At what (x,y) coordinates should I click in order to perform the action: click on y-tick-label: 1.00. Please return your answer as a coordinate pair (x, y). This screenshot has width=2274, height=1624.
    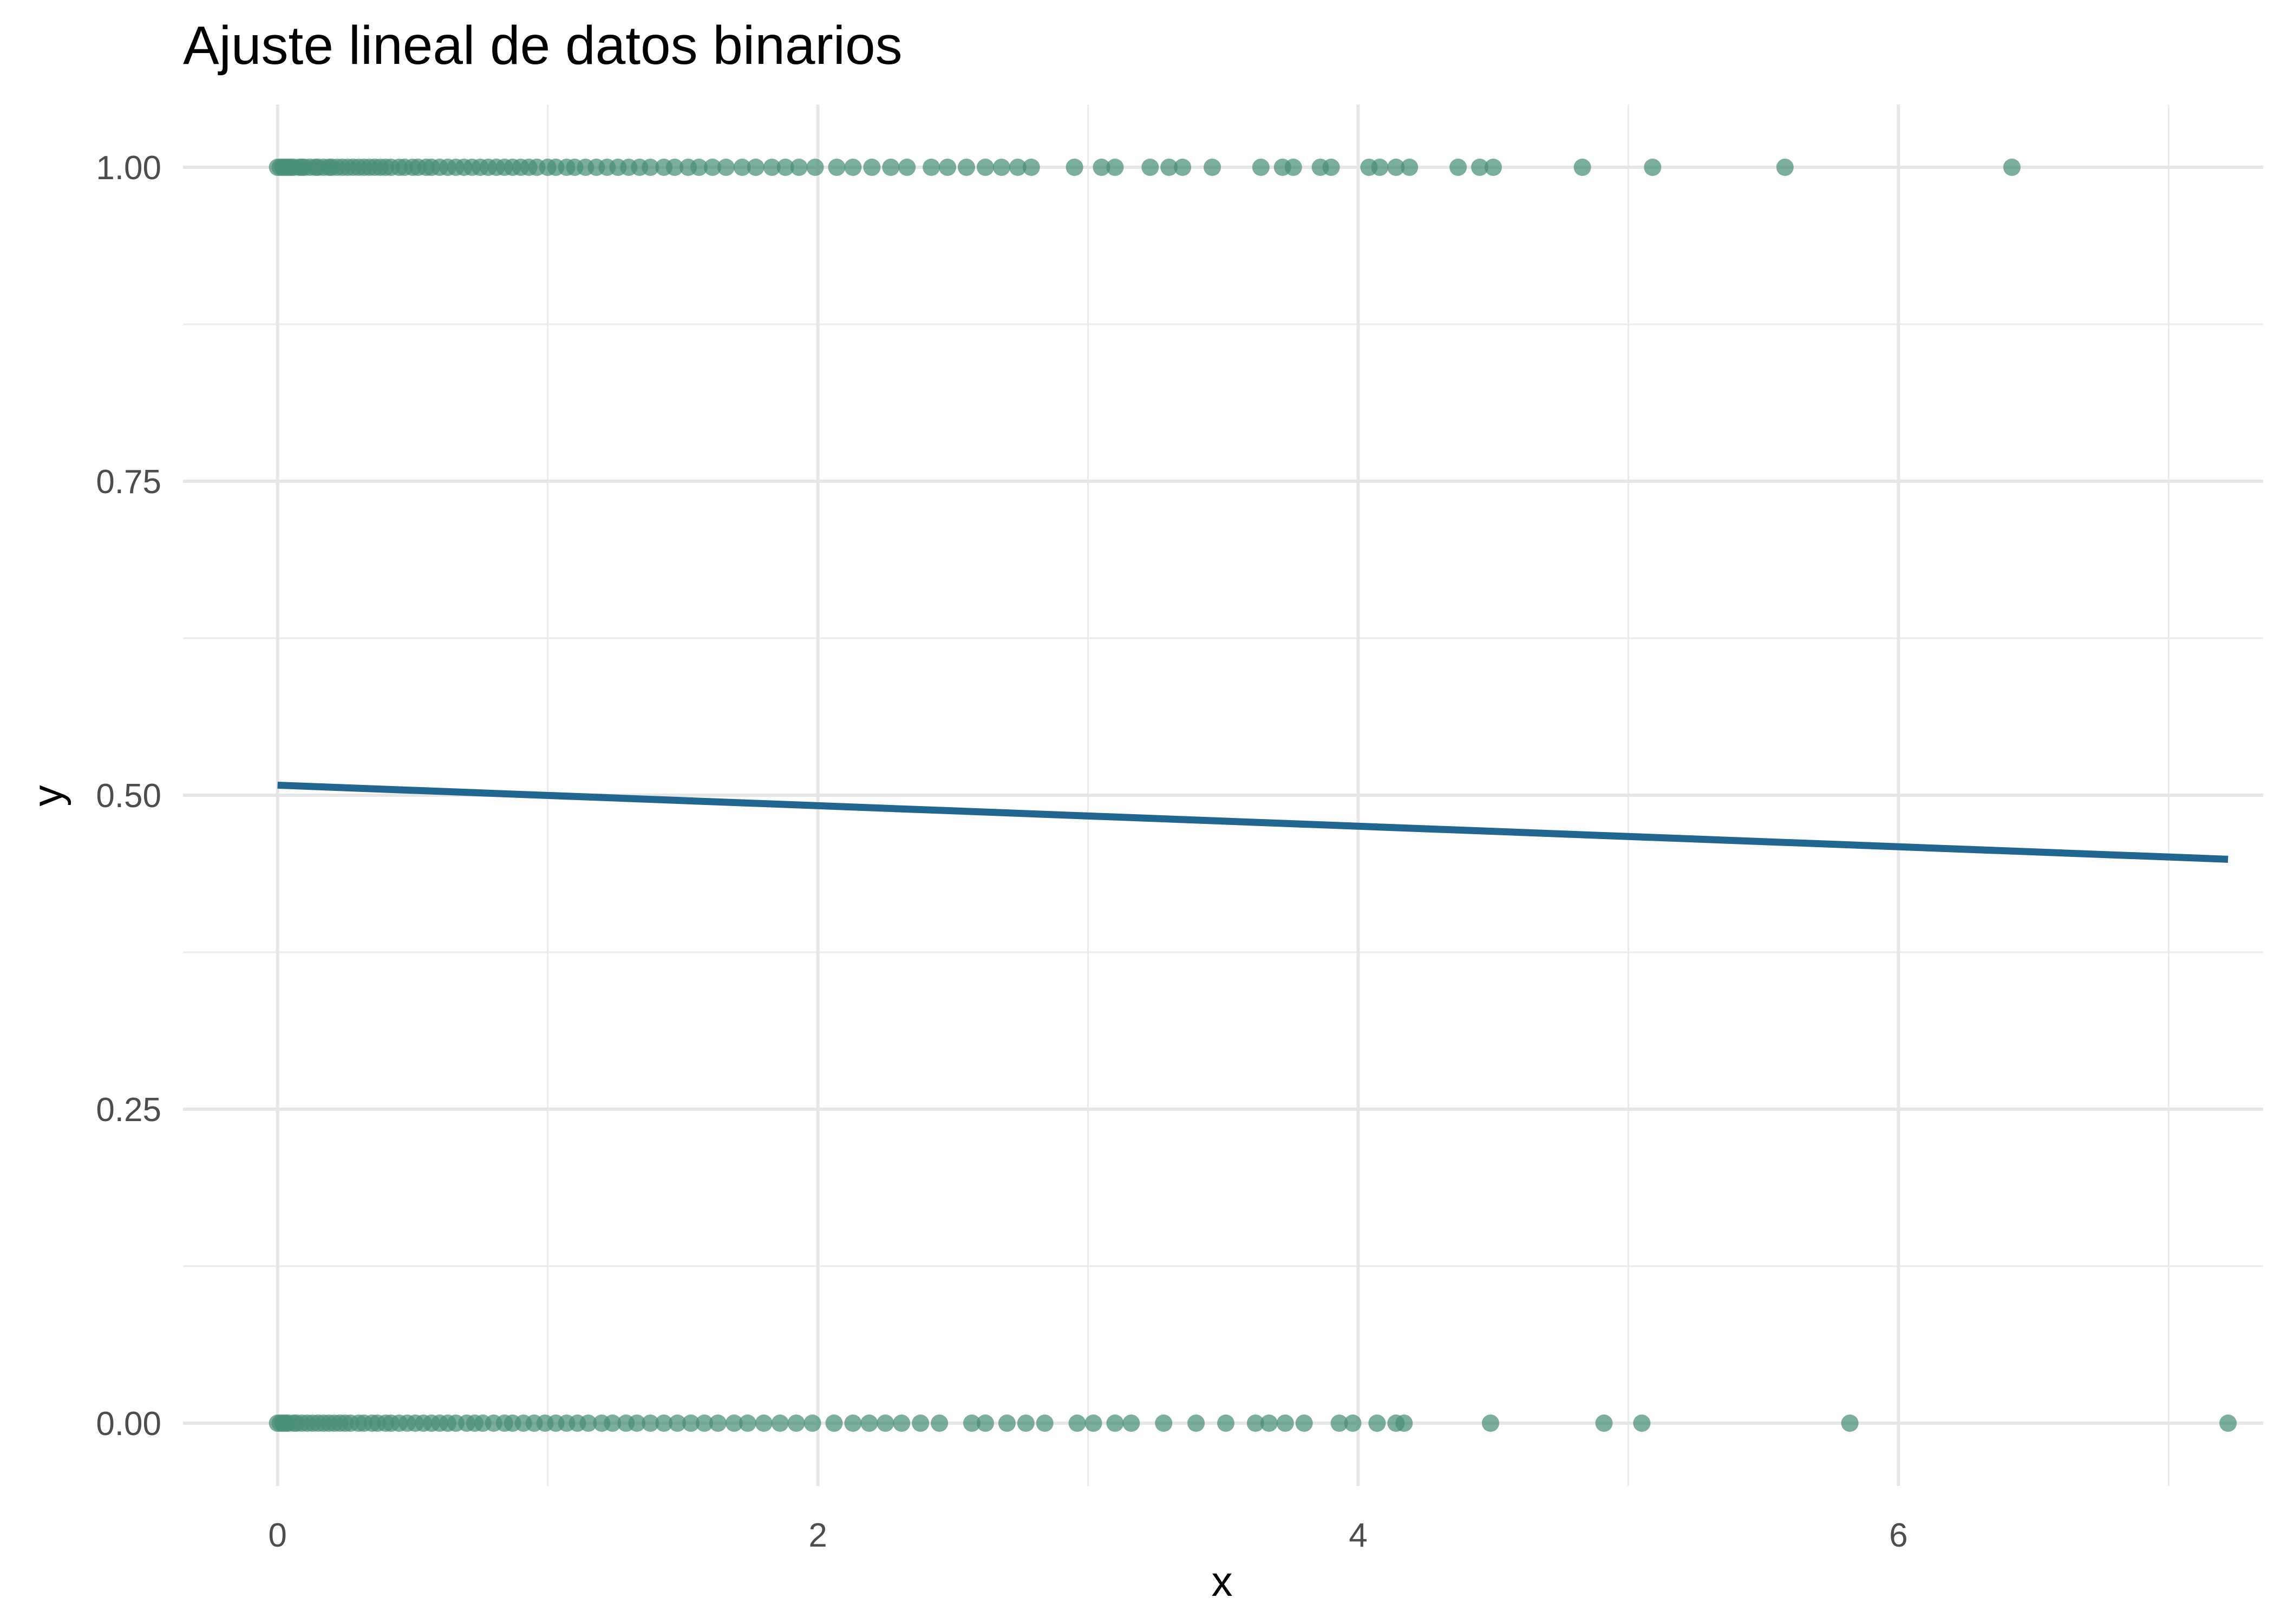
    Looking at the image, I should click on (129, 168).